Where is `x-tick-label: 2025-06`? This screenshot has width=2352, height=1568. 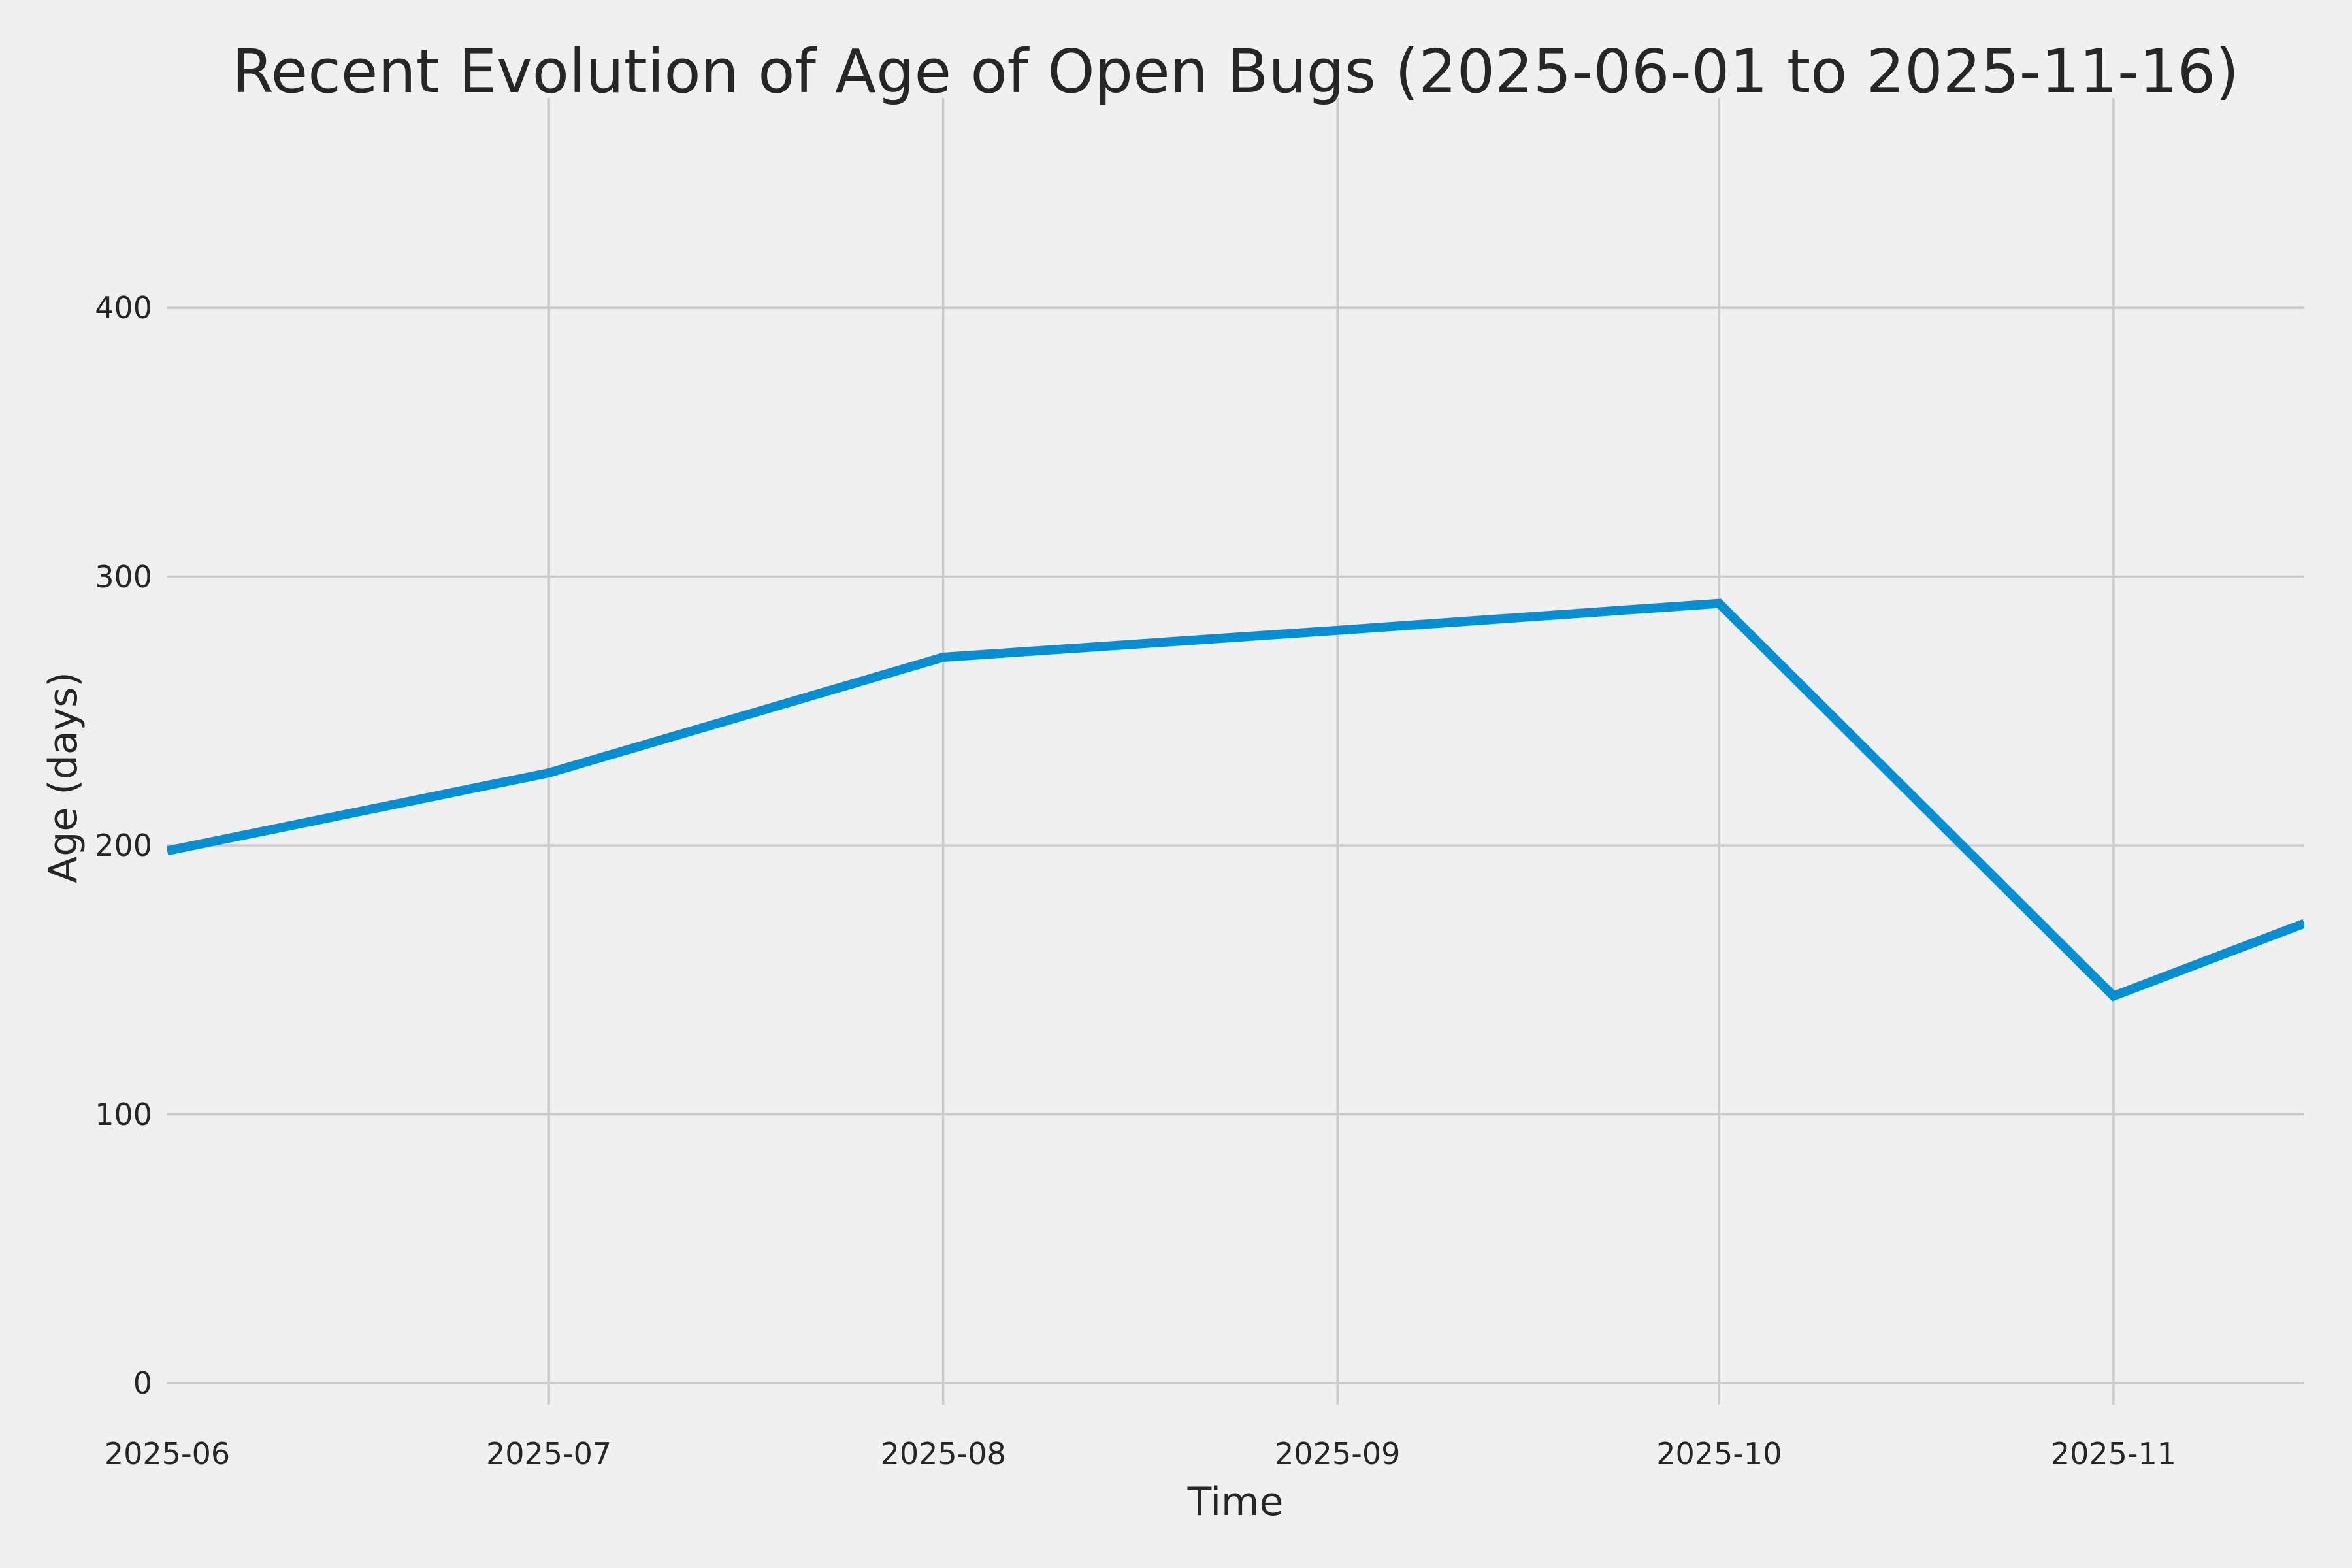
x-tick-label: 2025-06 is located at coordinates (167, 1453).